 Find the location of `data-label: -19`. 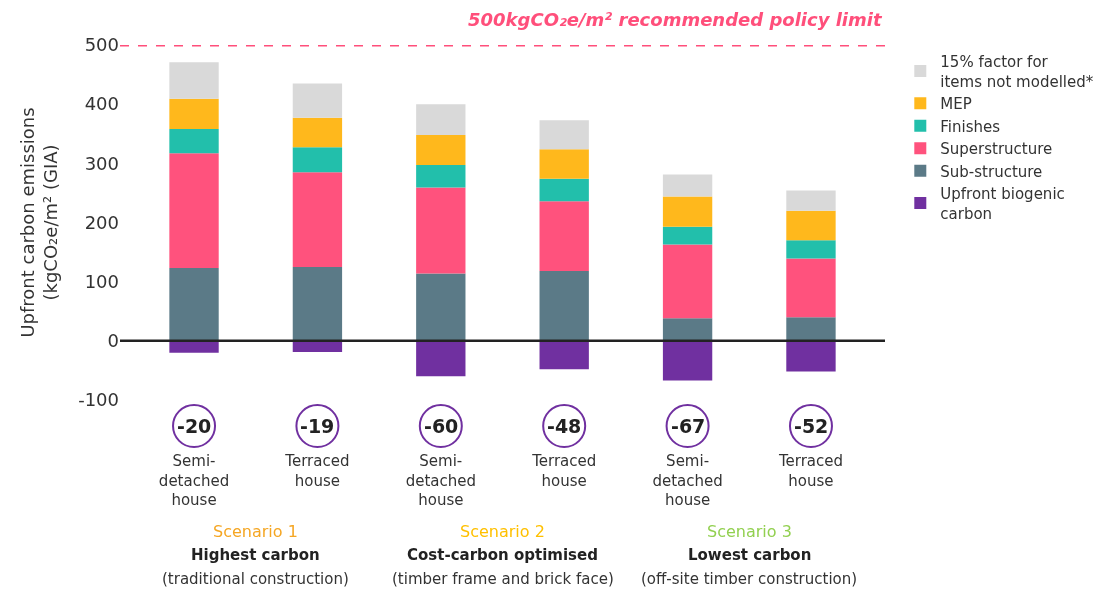

data-label: -19 is located at coordinates (317, 426).